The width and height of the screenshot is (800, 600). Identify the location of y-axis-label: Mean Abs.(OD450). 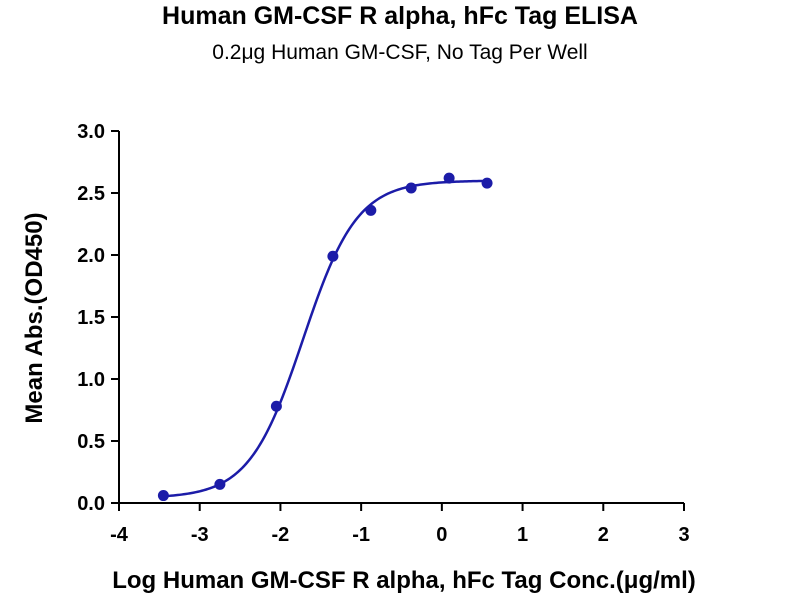
(34, 317).